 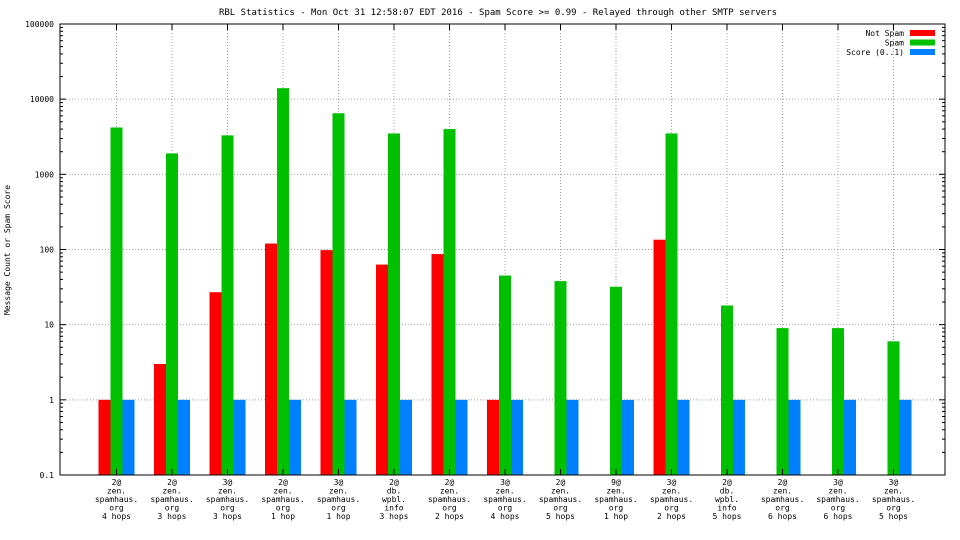 What do you see at coordinates (922, 42) in the screenshot?
I see `legend-swatch` at bounding box center [922, 42].